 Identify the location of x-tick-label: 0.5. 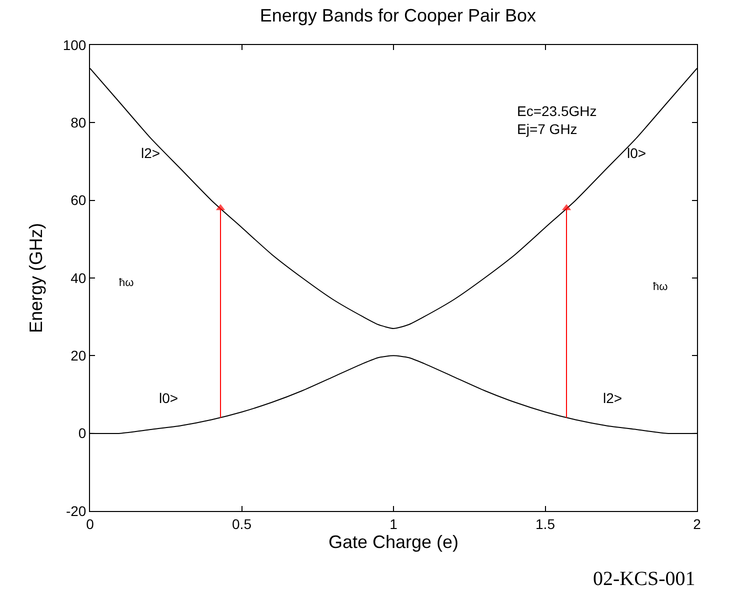
(242, 524).